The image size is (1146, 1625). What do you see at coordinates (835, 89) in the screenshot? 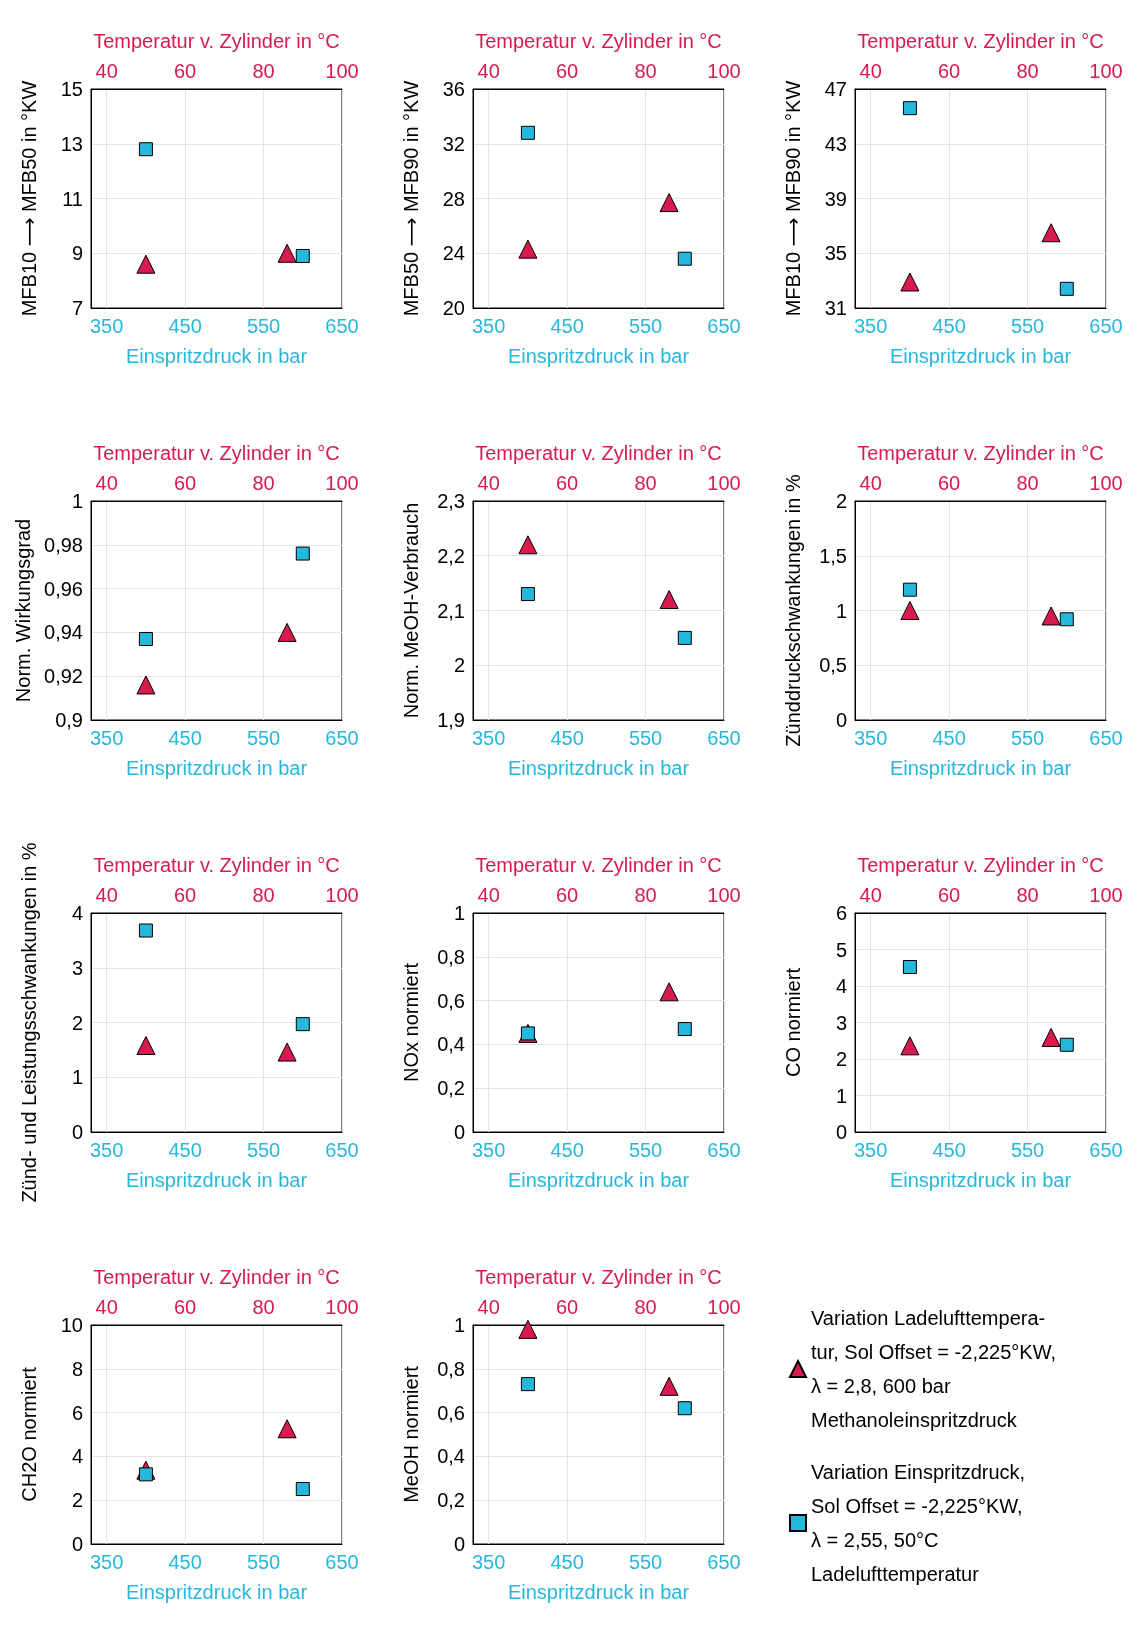
I see `y-tick-label: 47` at bounding box center [835, 89].